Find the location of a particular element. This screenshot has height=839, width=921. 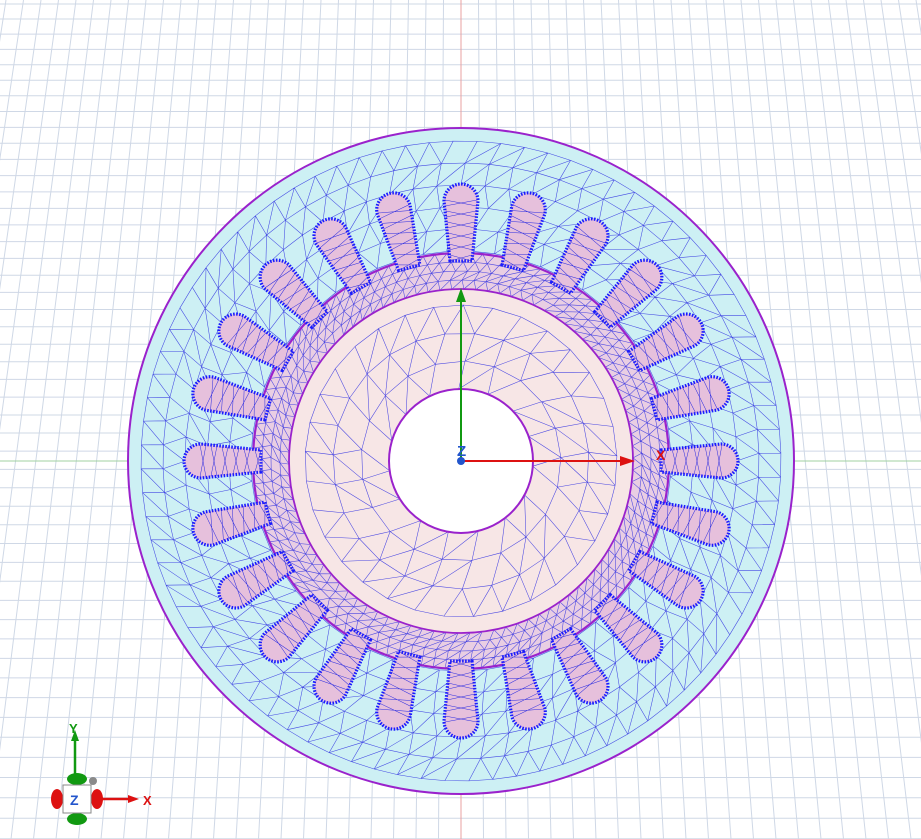

triad-y-arrowhead is located at coordinates (461, 295).